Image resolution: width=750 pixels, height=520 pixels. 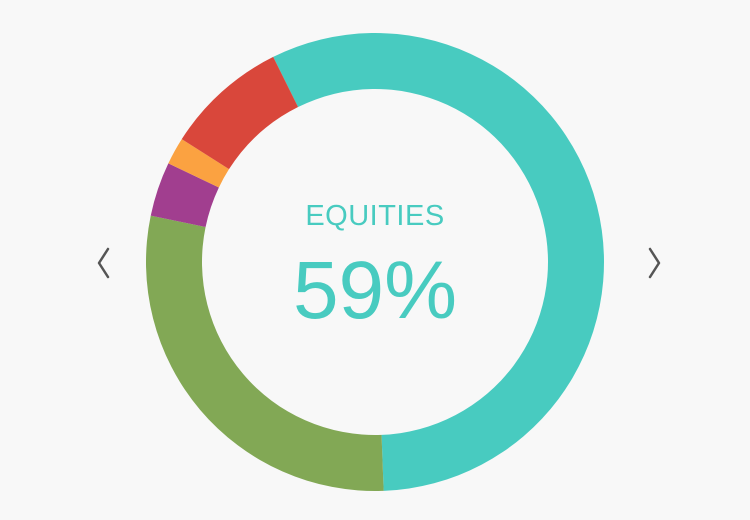 What do you see at coordinates (375, 290) in the screenshot?
I see `selected-category-percent: 59%` at bounding box center [375, 290].